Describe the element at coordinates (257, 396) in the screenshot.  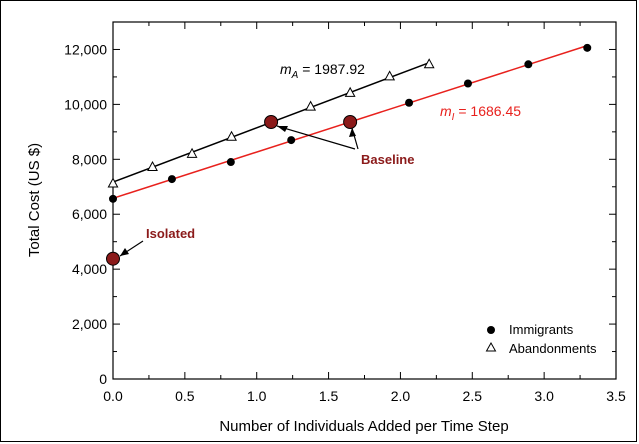
I see `x-tick-label: 1.0` at that location.